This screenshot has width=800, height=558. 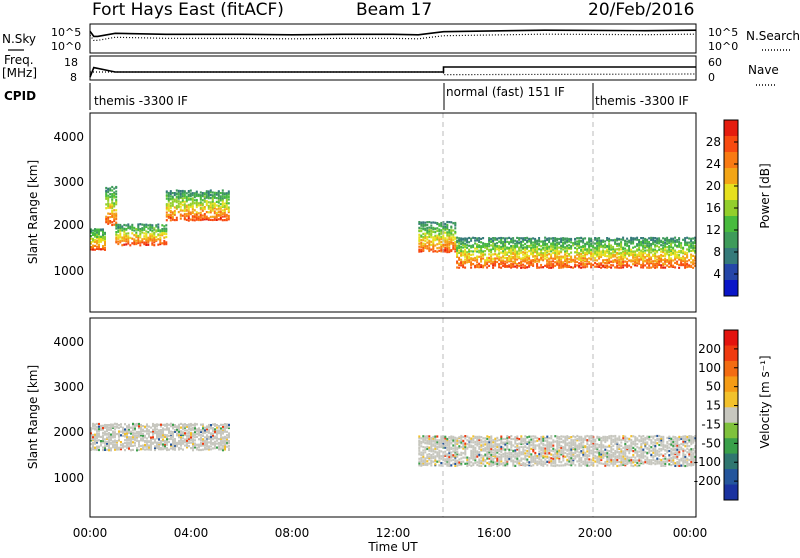 What do you see at coordinates (188, 10) in the screenshot?
I see `station-title: Fort Hays East (fitACF)` at bounding box center [188, 10].